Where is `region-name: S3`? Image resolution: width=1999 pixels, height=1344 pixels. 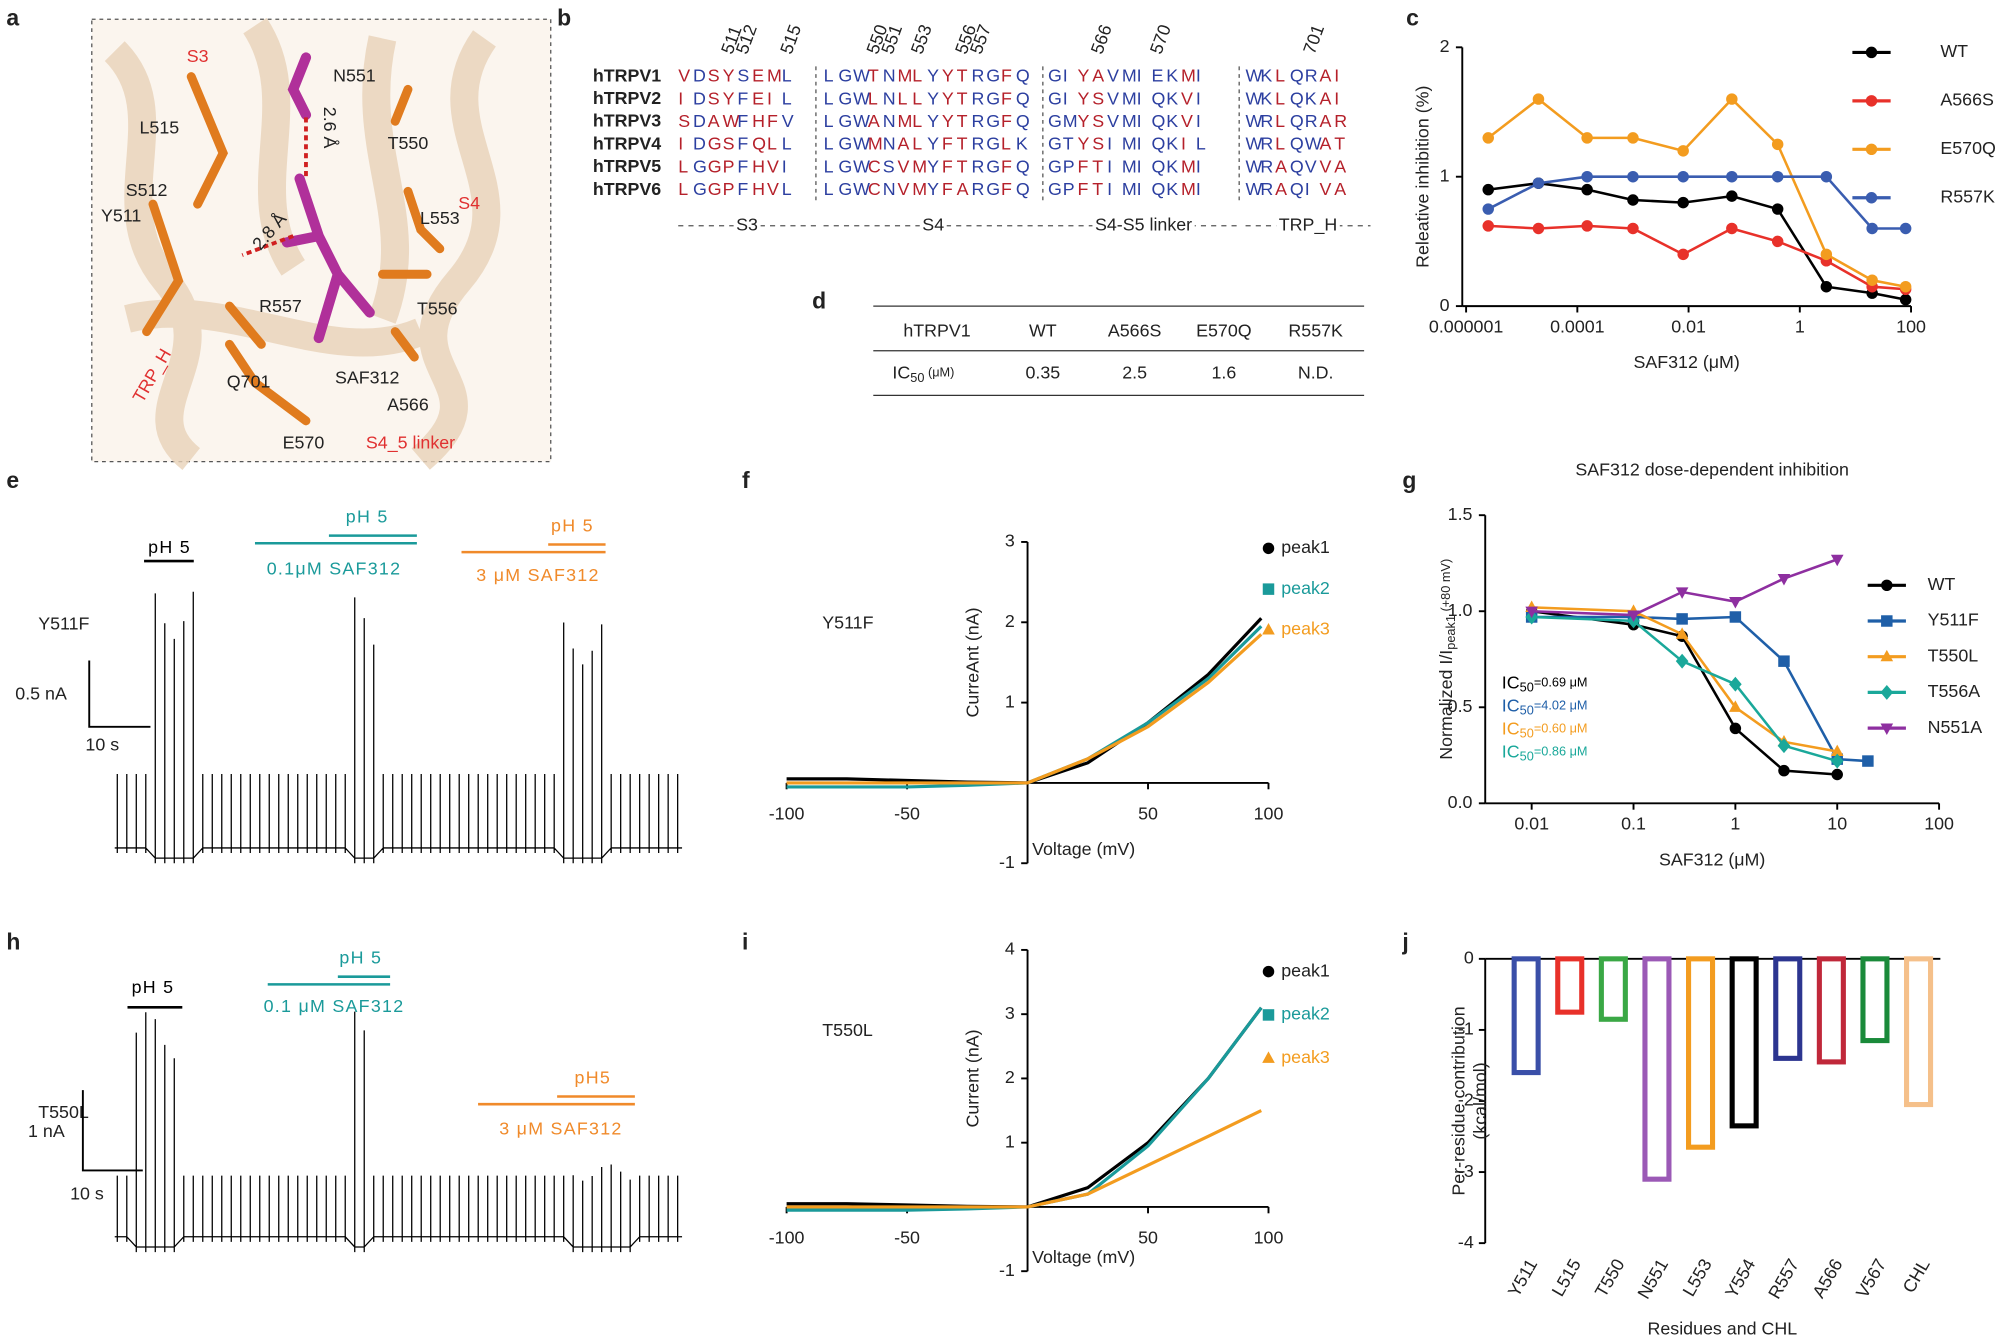 region-name: S3 is located at coordinates (747, 225).